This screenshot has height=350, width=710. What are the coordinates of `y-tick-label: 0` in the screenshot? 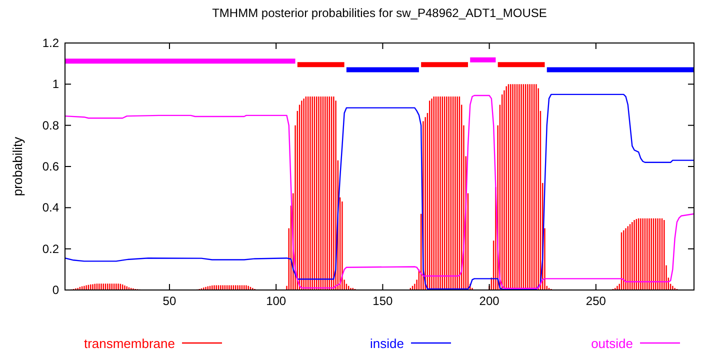 It's located at (56, 290).